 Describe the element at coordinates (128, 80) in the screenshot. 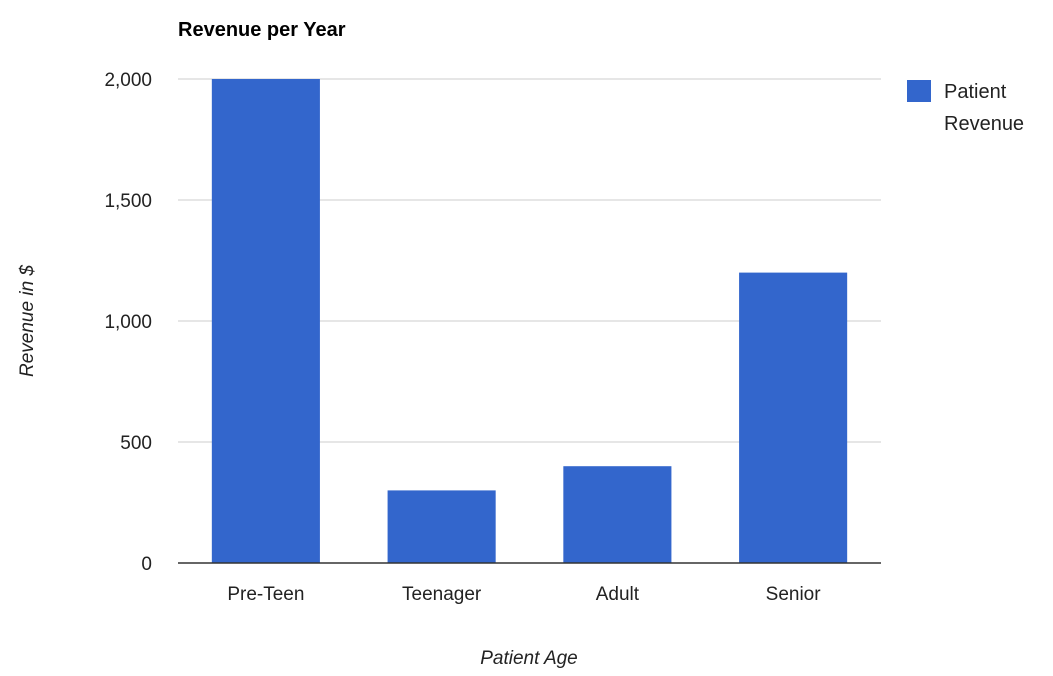

I see `y-tick-label: 2,000` at that location.